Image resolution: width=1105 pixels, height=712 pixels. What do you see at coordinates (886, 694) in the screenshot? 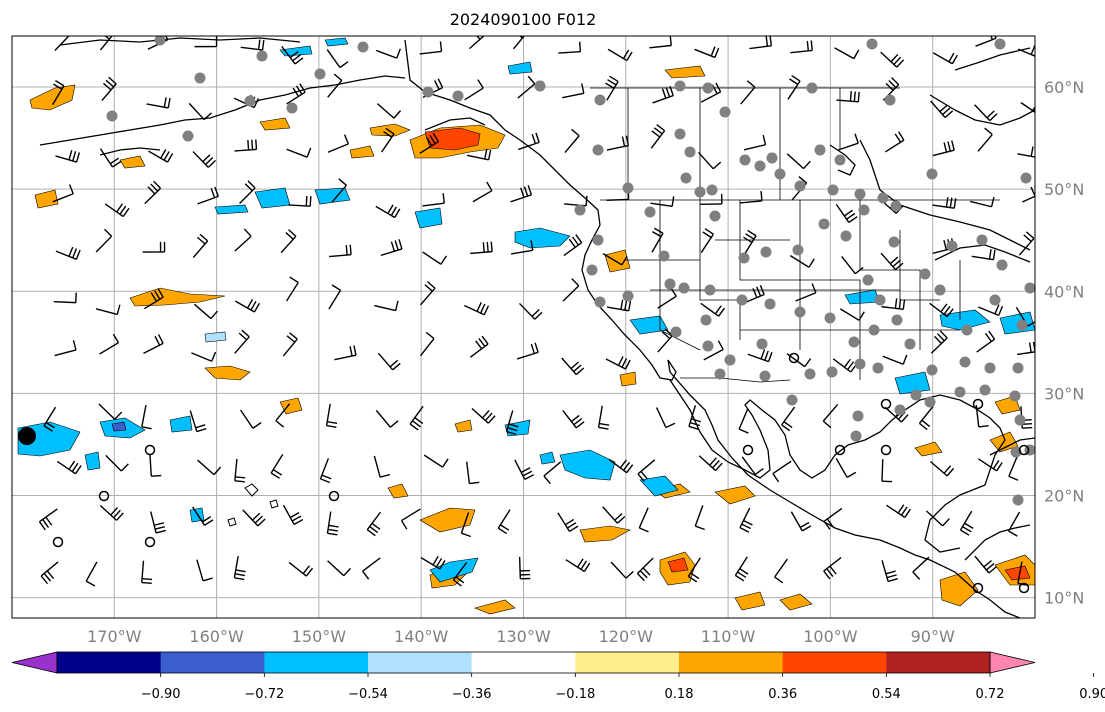
I see `colorbar-tick-label: 0.54` at bounding box center [886, 694].